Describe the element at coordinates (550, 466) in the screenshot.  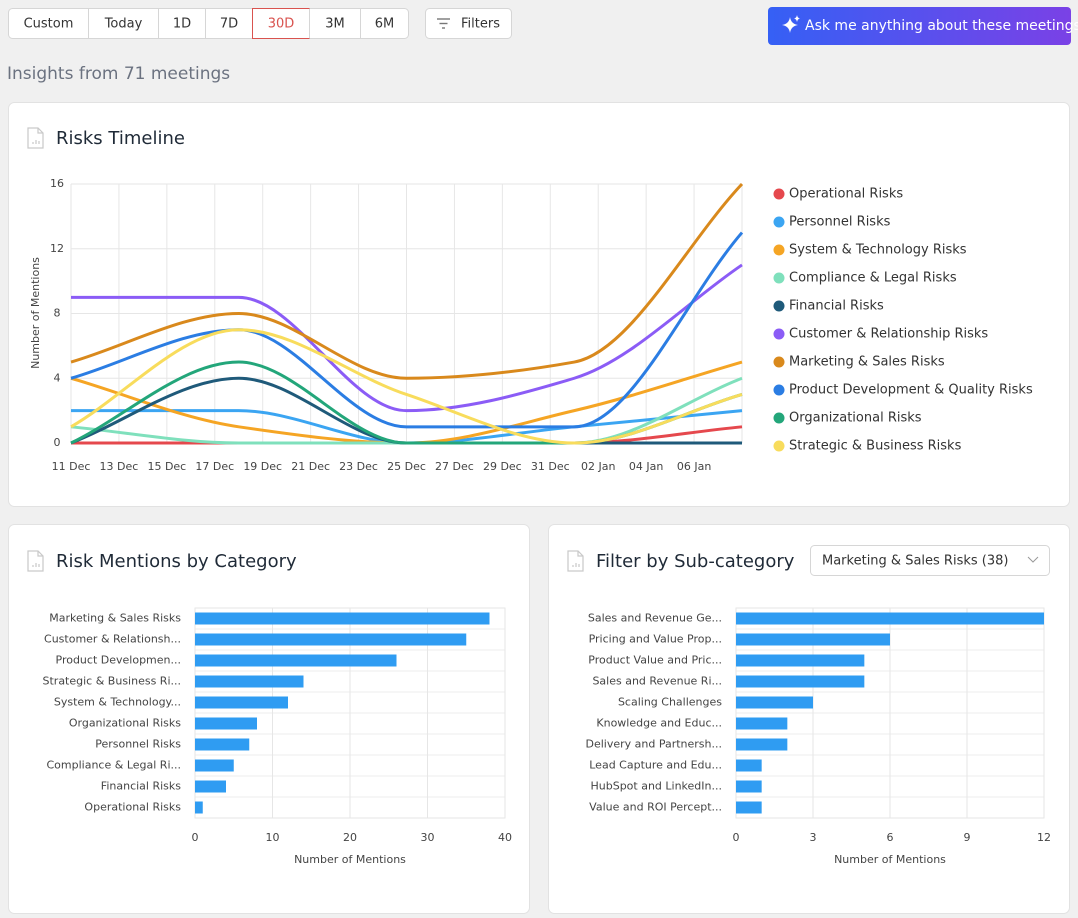
I see `x-tick-label: 31 Dec` at that location.